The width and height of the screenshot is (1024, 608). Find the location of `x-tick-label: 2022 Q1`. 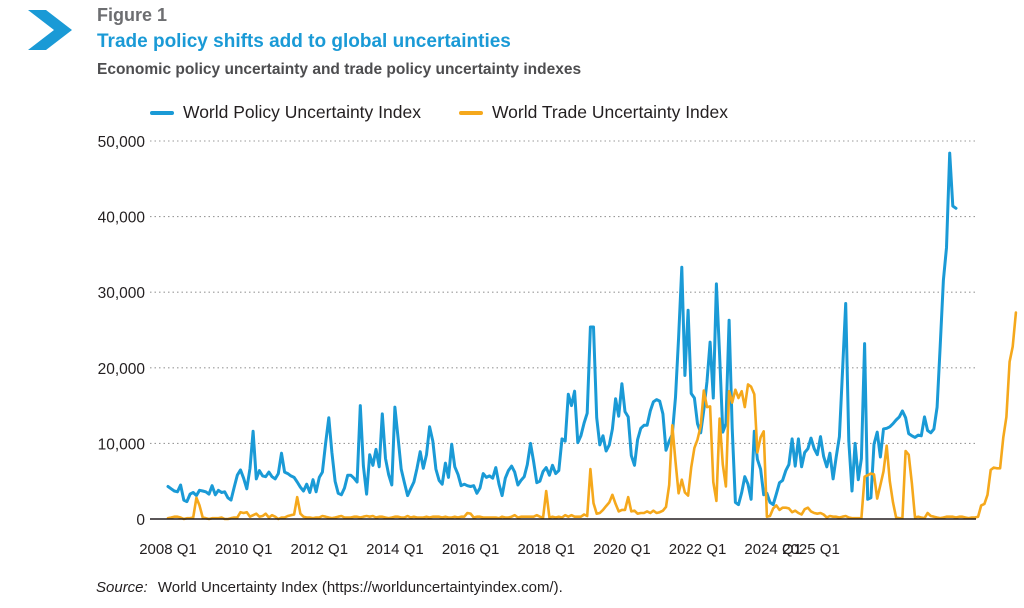

x-tick-label: 2022 Q1 is located at coordinates (698, 549).